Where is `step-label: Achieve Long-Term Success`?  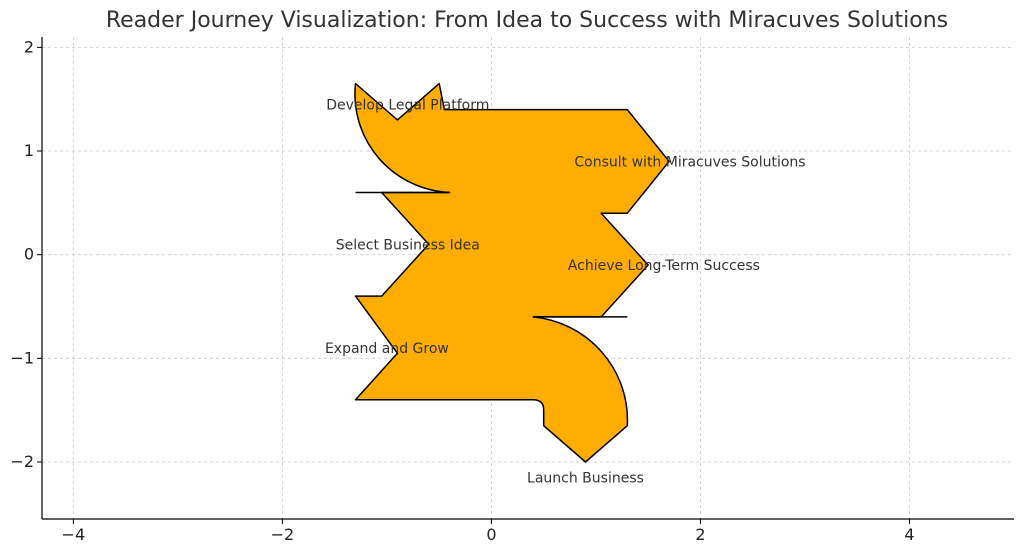 step-label: Achieve Long-Term Success is located at coordinates (664, 266).